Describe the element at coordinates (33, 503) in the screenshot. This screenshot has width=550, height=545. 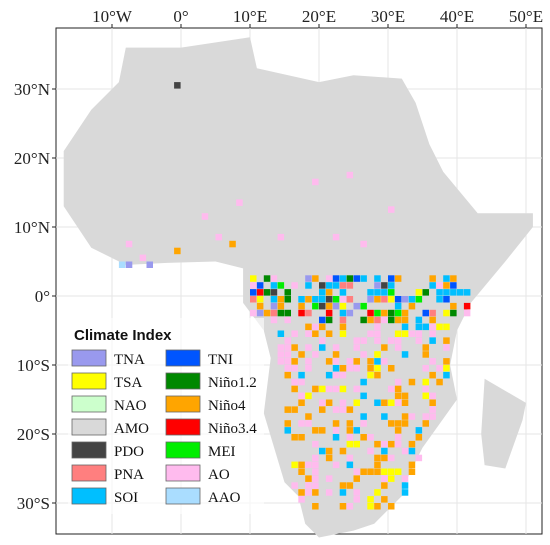
I see `lat-tick-label: 30°S` at that location.